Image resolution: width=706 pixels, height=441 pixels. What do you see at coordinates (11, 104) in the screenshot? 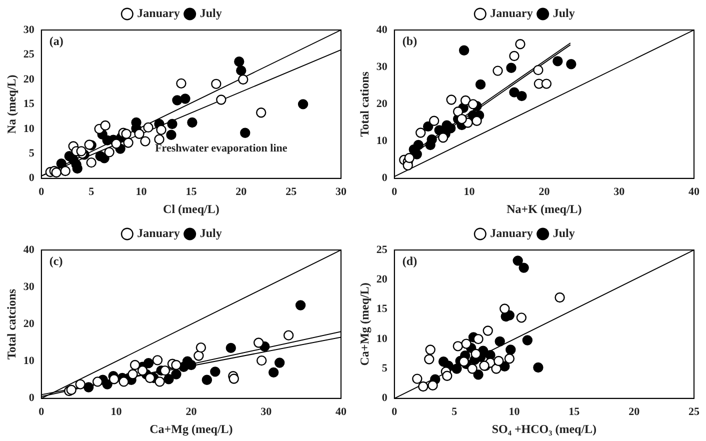
I see `y-axis-title: Na (meq/L)` at bounding box center [11, 104].